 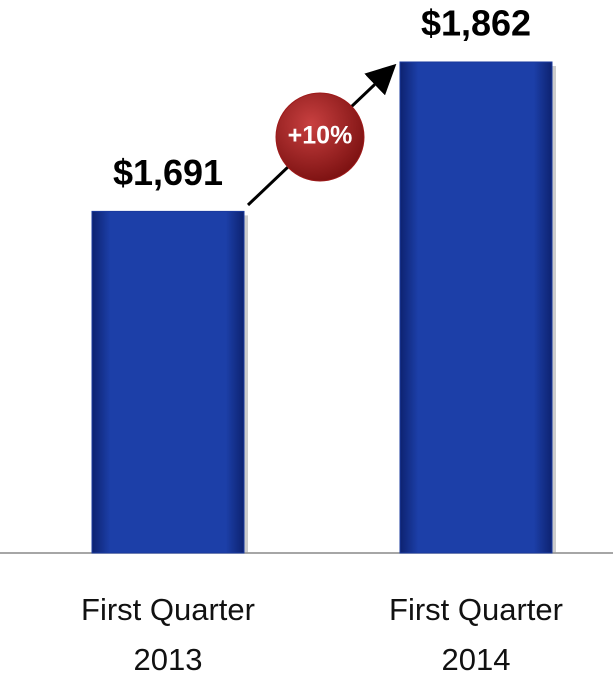 I want to click on x-tick-label: First Quarter 2013, so click(x=168, y=634).